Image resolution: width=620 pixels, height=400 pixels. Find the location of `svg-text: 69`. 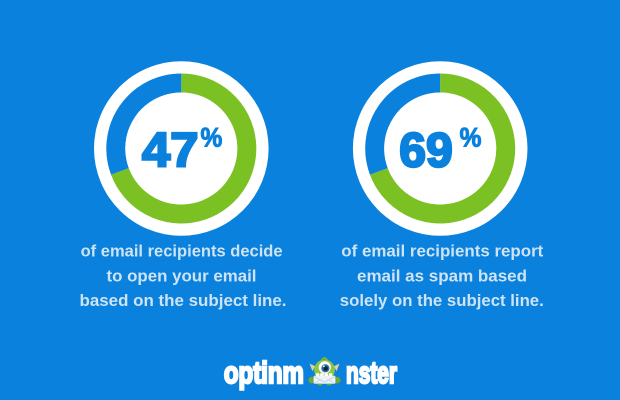

svg-text: 69 is located at coordinates (426, 150).